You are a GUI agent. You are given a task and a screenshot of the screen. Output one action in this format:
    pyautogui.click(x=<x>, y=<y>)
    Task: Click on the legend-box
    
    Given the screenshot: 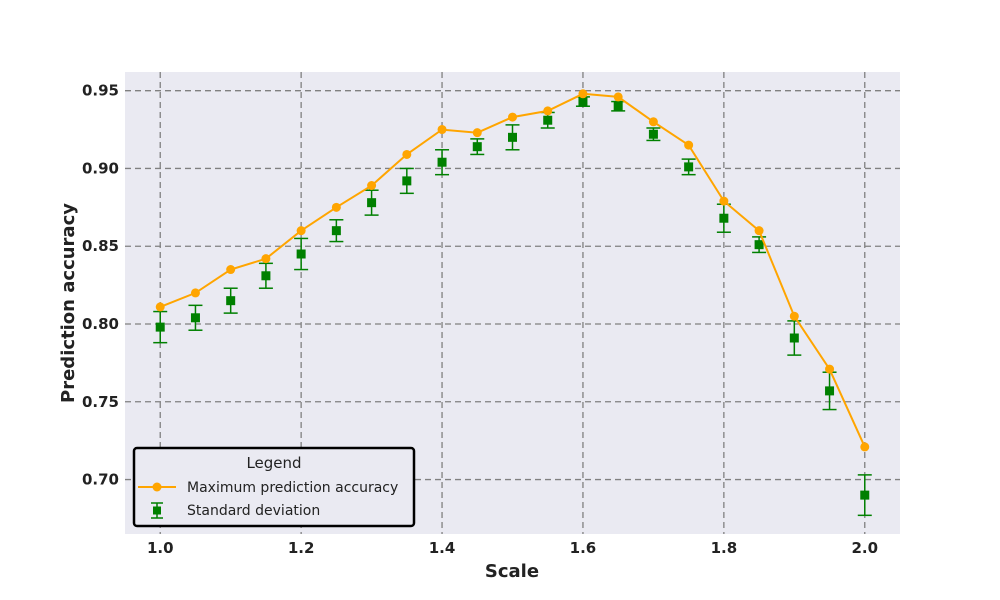 What is the action you would take?
    pyautogui.click(x=274, y=487)
    